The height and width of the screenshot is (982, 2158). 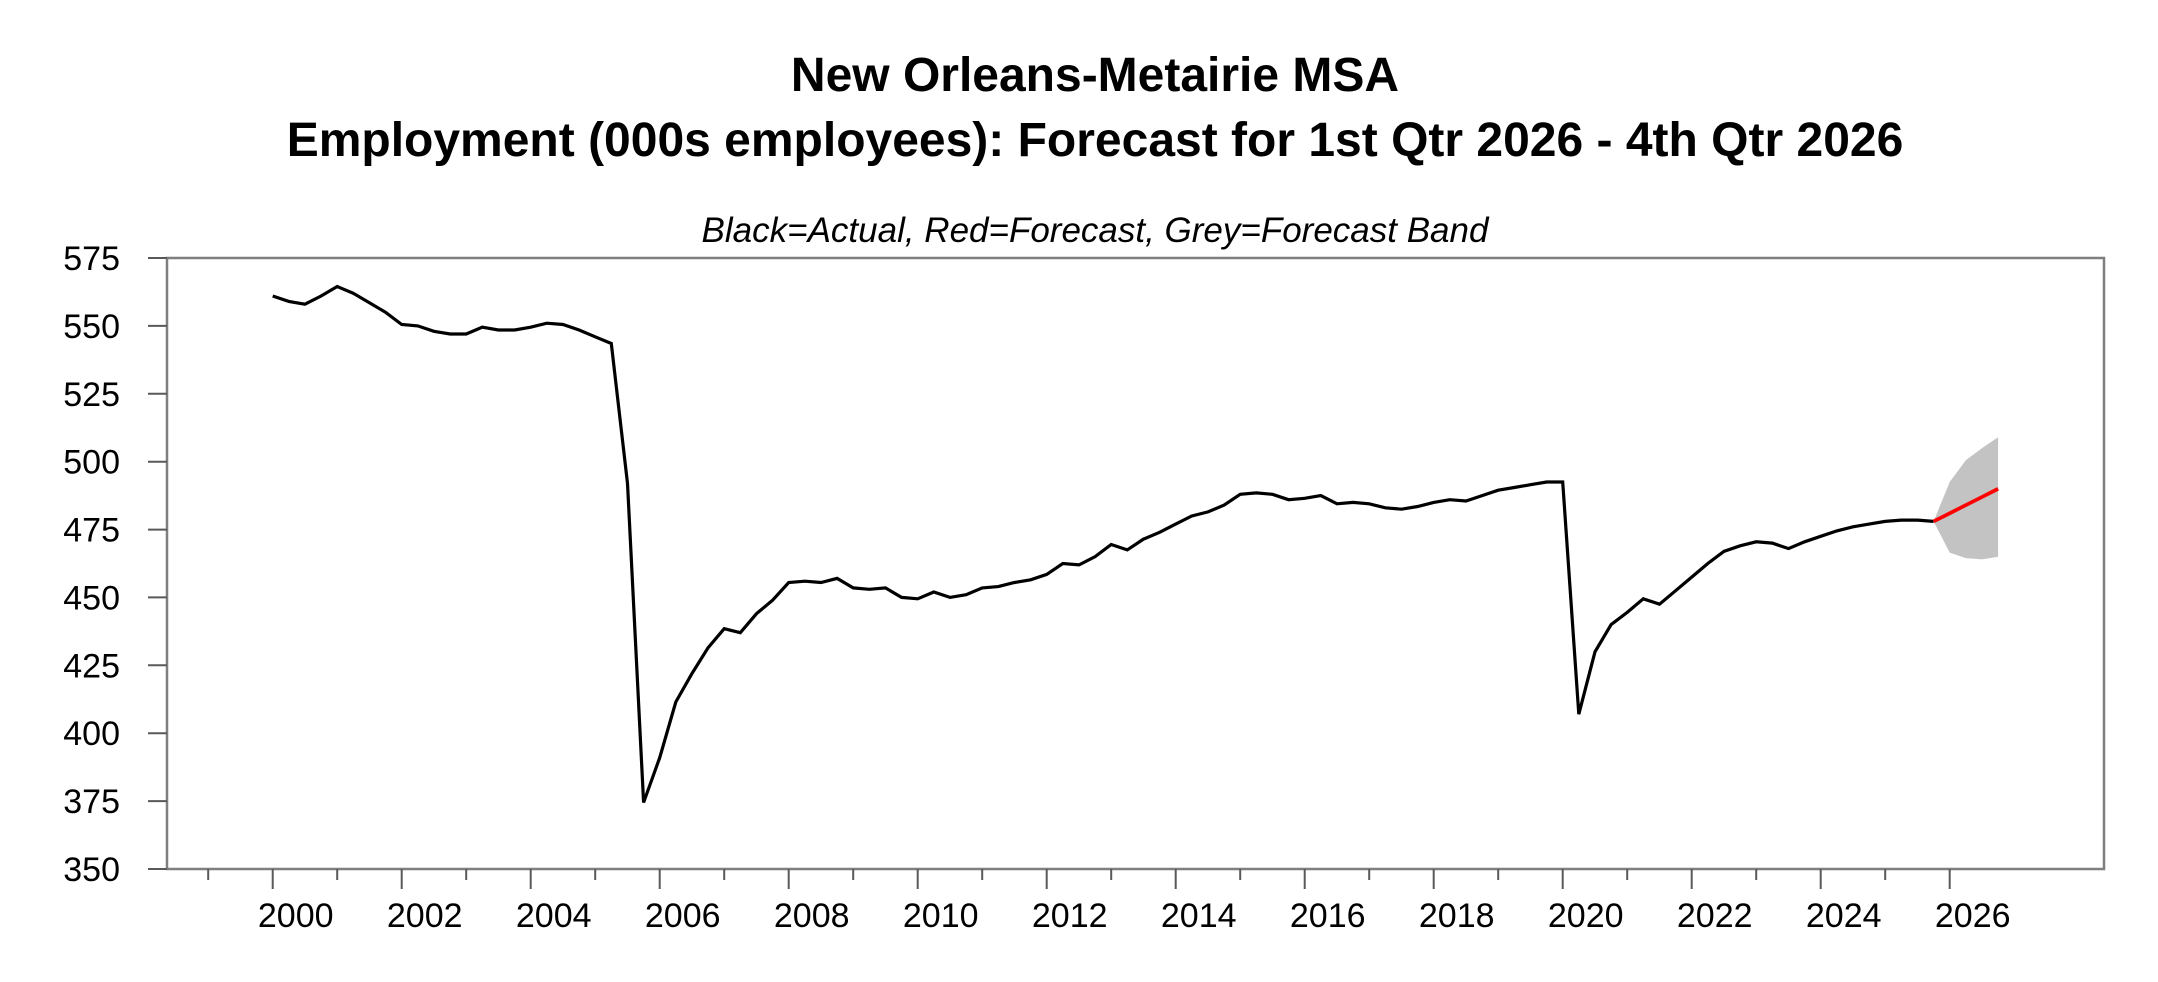 What do you see at coordinates (1965, 505) in the screenshot?
I see `forecast-line` at bounding box center [1965, 505].